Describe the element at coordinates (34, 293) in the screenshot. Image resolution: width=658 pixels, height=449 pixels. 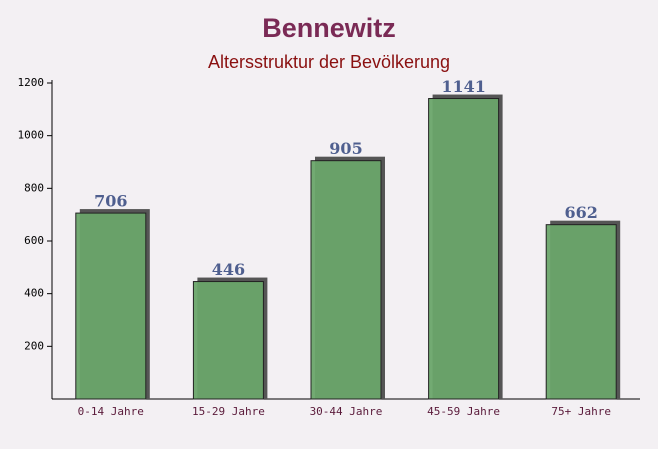
I see `y-tick-label: 400` at that location.